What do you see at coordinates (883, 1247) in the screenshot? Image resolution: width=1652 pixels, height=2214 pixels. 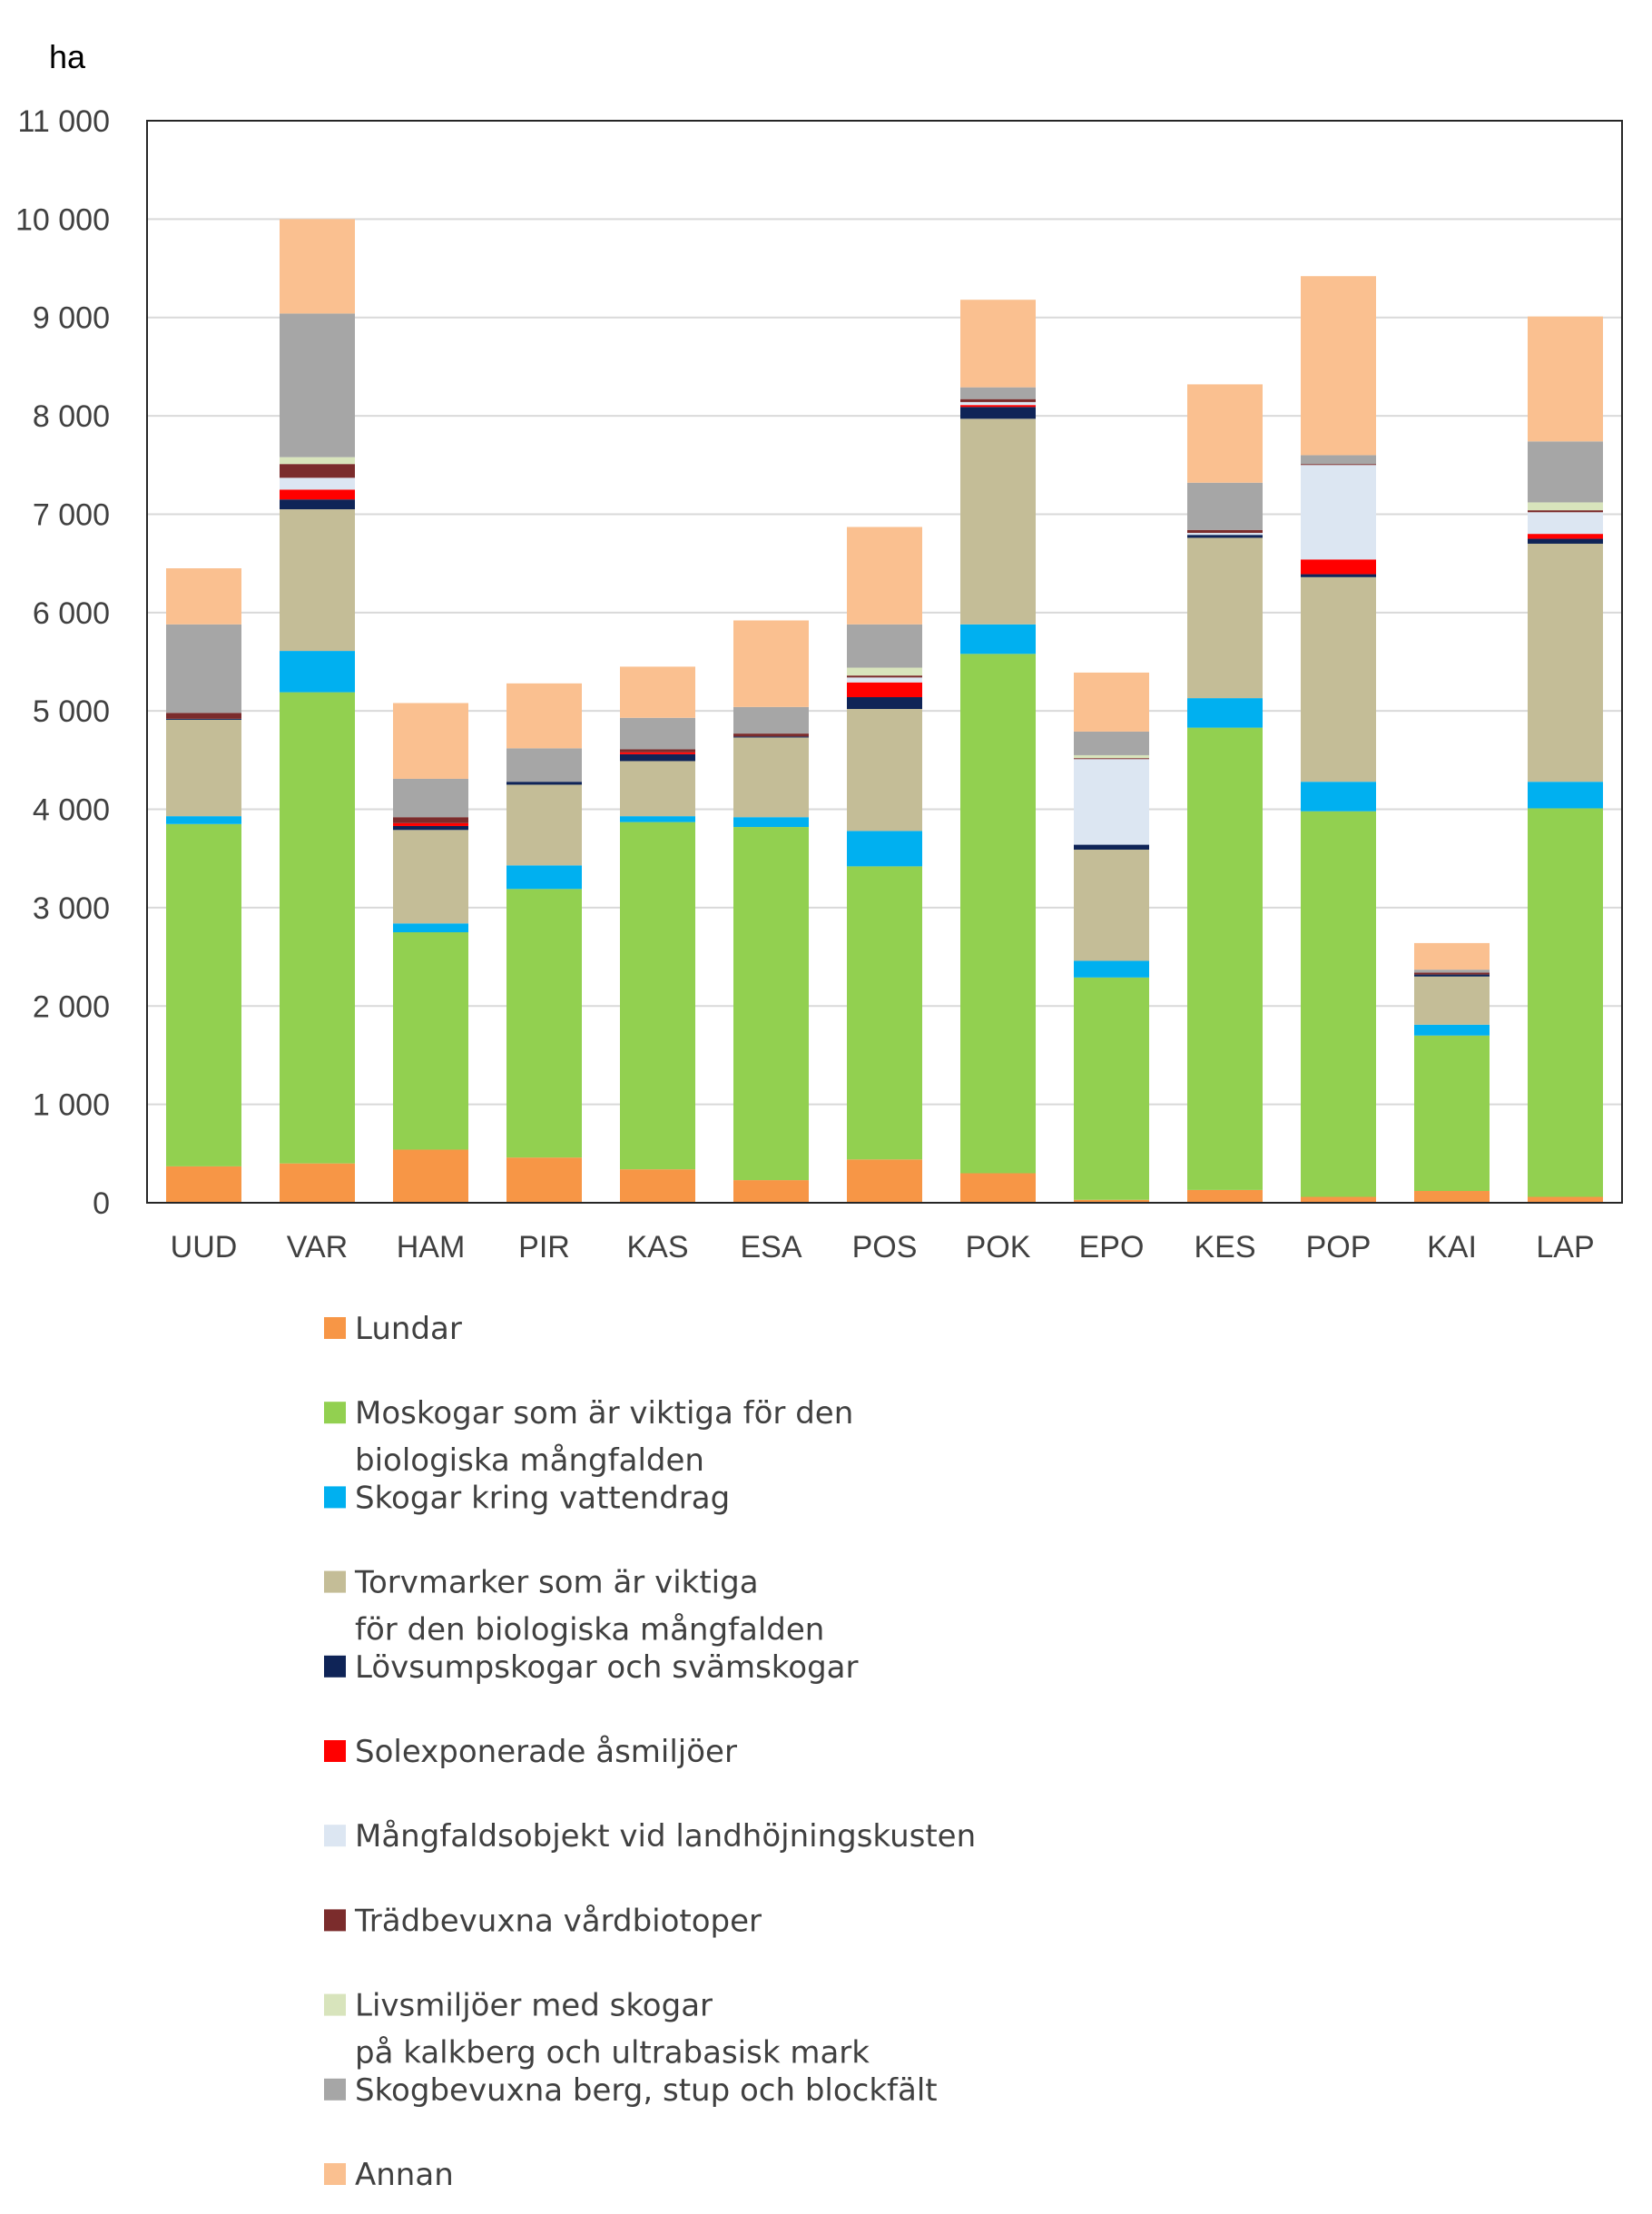 I see `x-axis-ticks: UUD VAR HAM PIR KAS ESA POS POK EPO KES POP KAI LAP` at bounding box center [883, 1247].